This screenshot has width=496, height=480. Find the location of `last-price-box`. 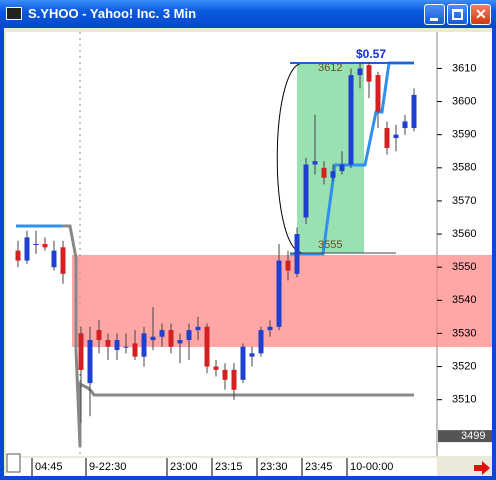

last-price-box is located at coordinates (465, 436).